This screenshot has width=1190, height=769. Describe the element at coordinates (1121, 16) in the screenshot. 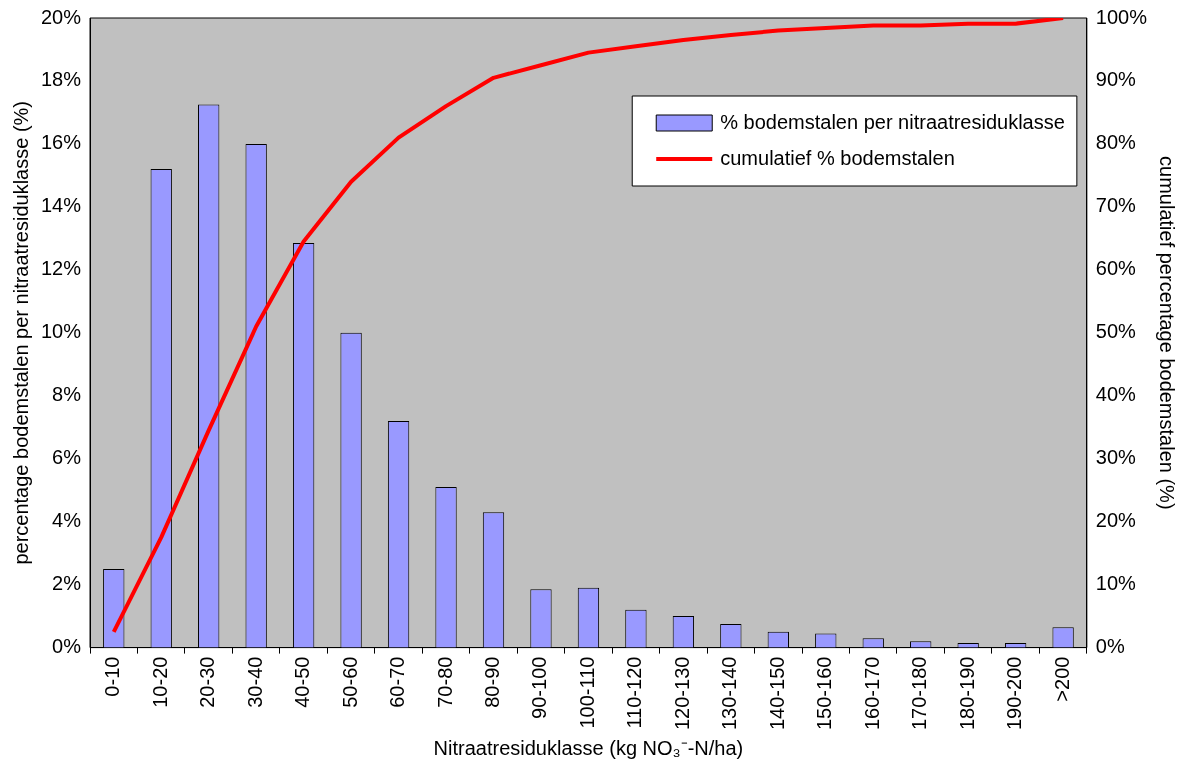

I see `y2-tick-label: 100%` at that location.